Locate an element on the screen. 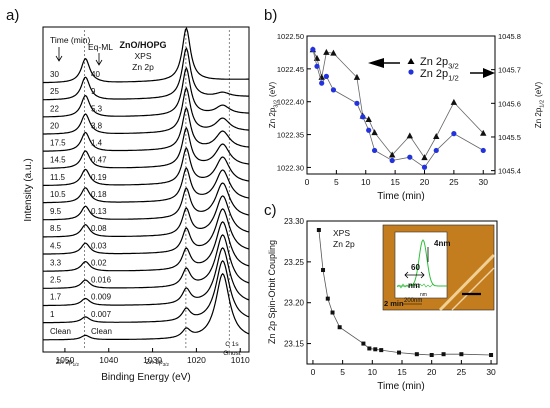  afm-inset: 4nm 60 nm 2 min nm 200nm is located at coordinates (439, 268).